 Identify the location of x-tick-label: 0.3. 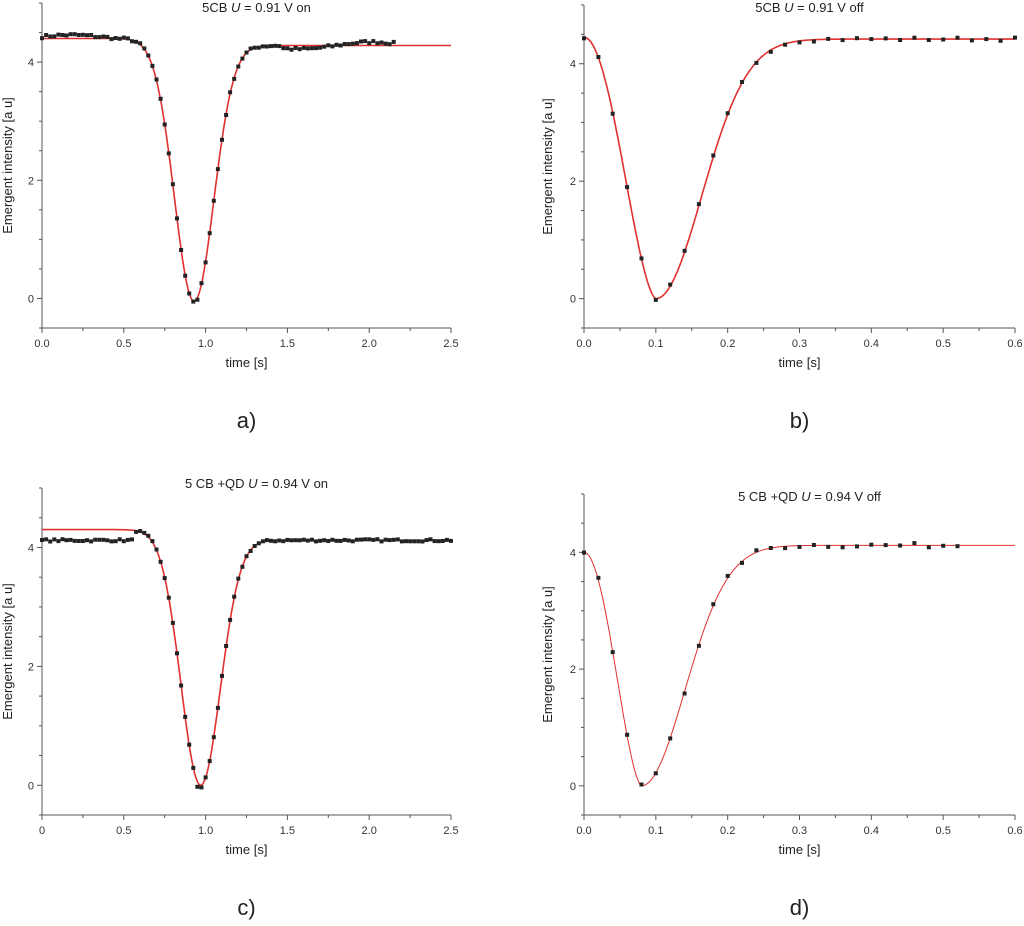
(799, 344).